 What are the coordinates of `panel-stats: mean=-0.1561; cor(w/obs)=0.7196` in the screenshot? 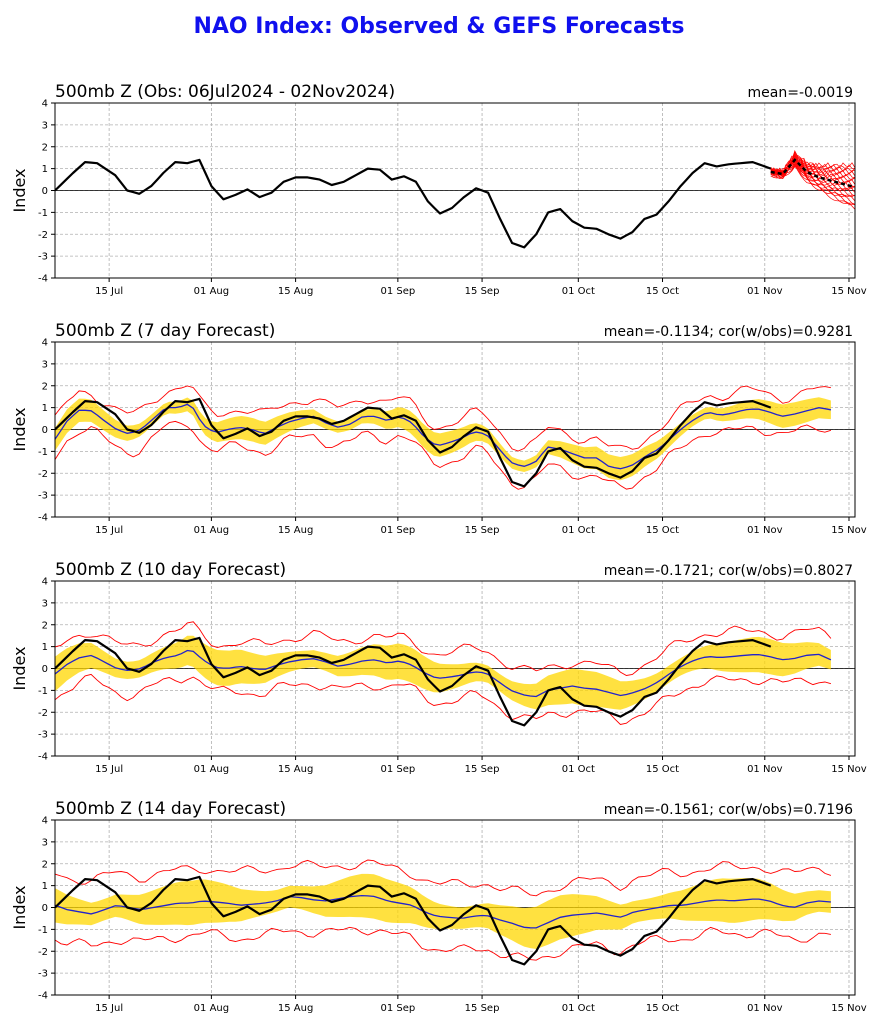 It's located at (728, 810).